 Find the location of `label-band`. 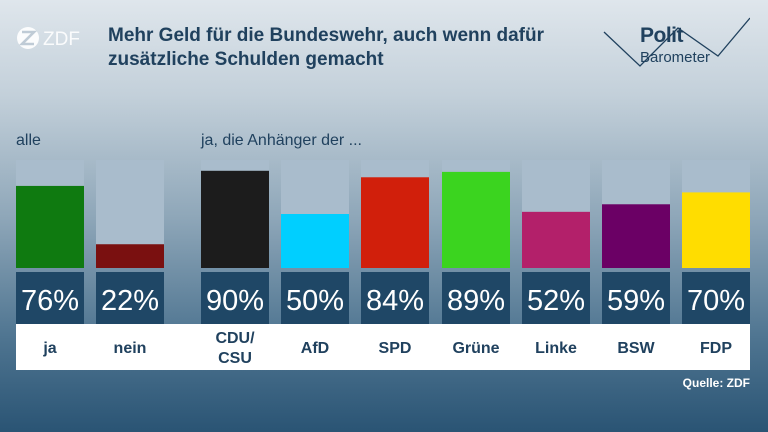

label-band is located at coordinates (383, 347).